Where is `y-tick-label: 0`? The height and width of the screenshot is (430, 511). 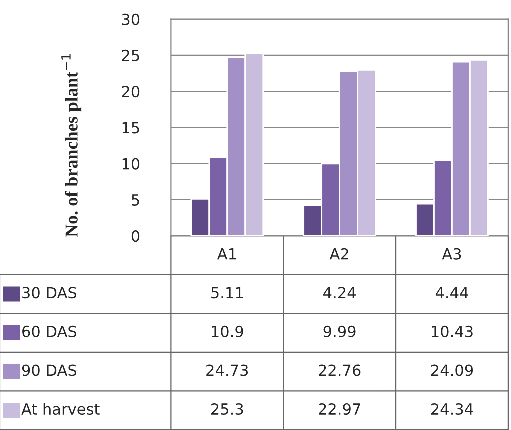 y-tick-label: 0 is located at coordinates (136, 236).